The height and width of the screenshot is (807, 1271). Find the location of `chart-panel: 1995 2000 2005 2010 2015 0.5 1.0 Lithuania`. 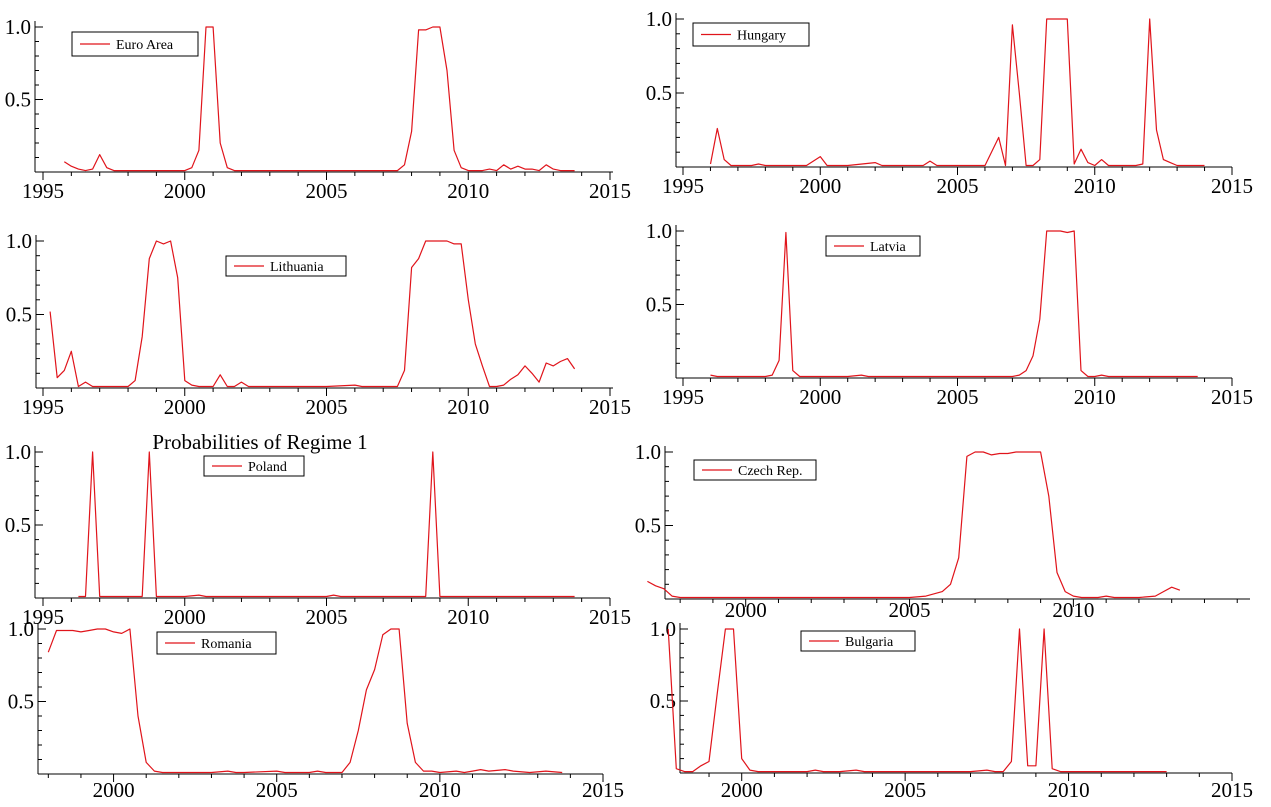

chart-panel: 1995 2000 2005 2010 2015 0.5 1.0 Lithuania is located at coordinates (318, 324).